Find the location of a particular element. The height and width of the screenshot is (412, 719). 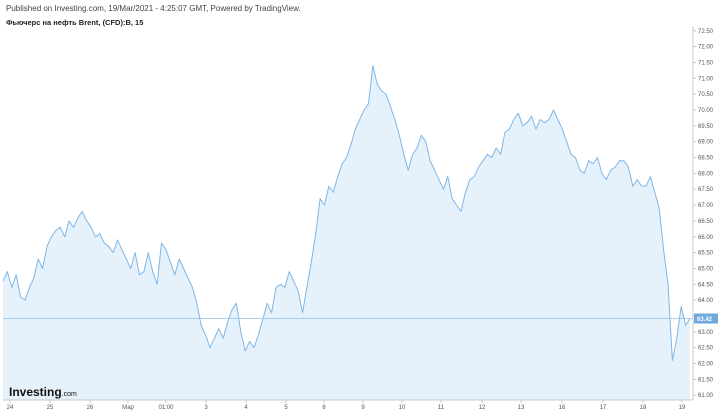

y-tick-label: 62.00 is located at coordinates (706, 365).